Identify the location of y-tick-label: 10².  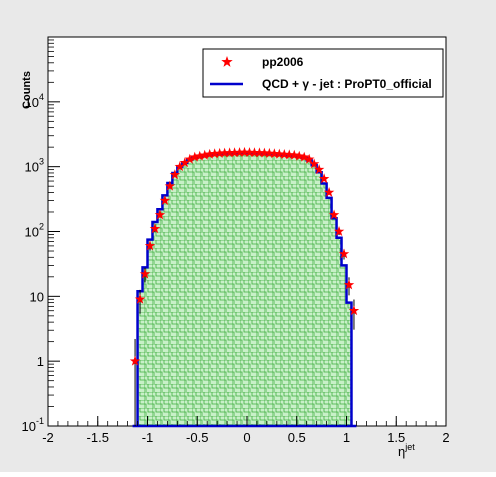
(34, 231).